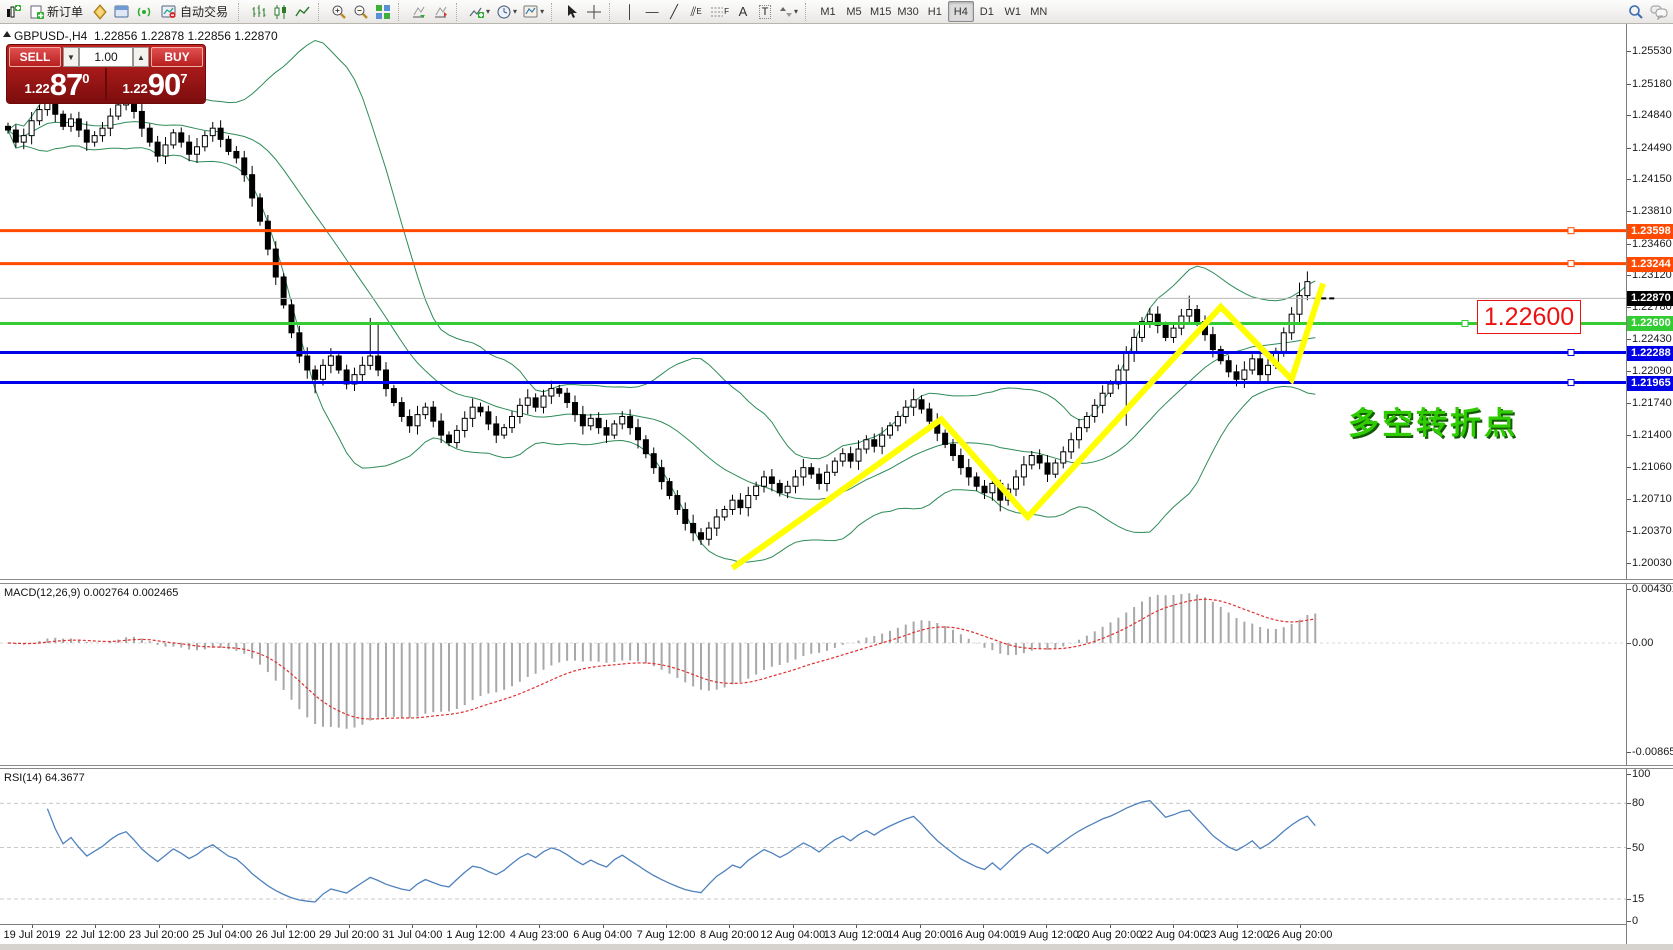 The width and height of the screenshot is (1673, 950). I want to click on autotrading-button: 自动交易, so click(194, 11).